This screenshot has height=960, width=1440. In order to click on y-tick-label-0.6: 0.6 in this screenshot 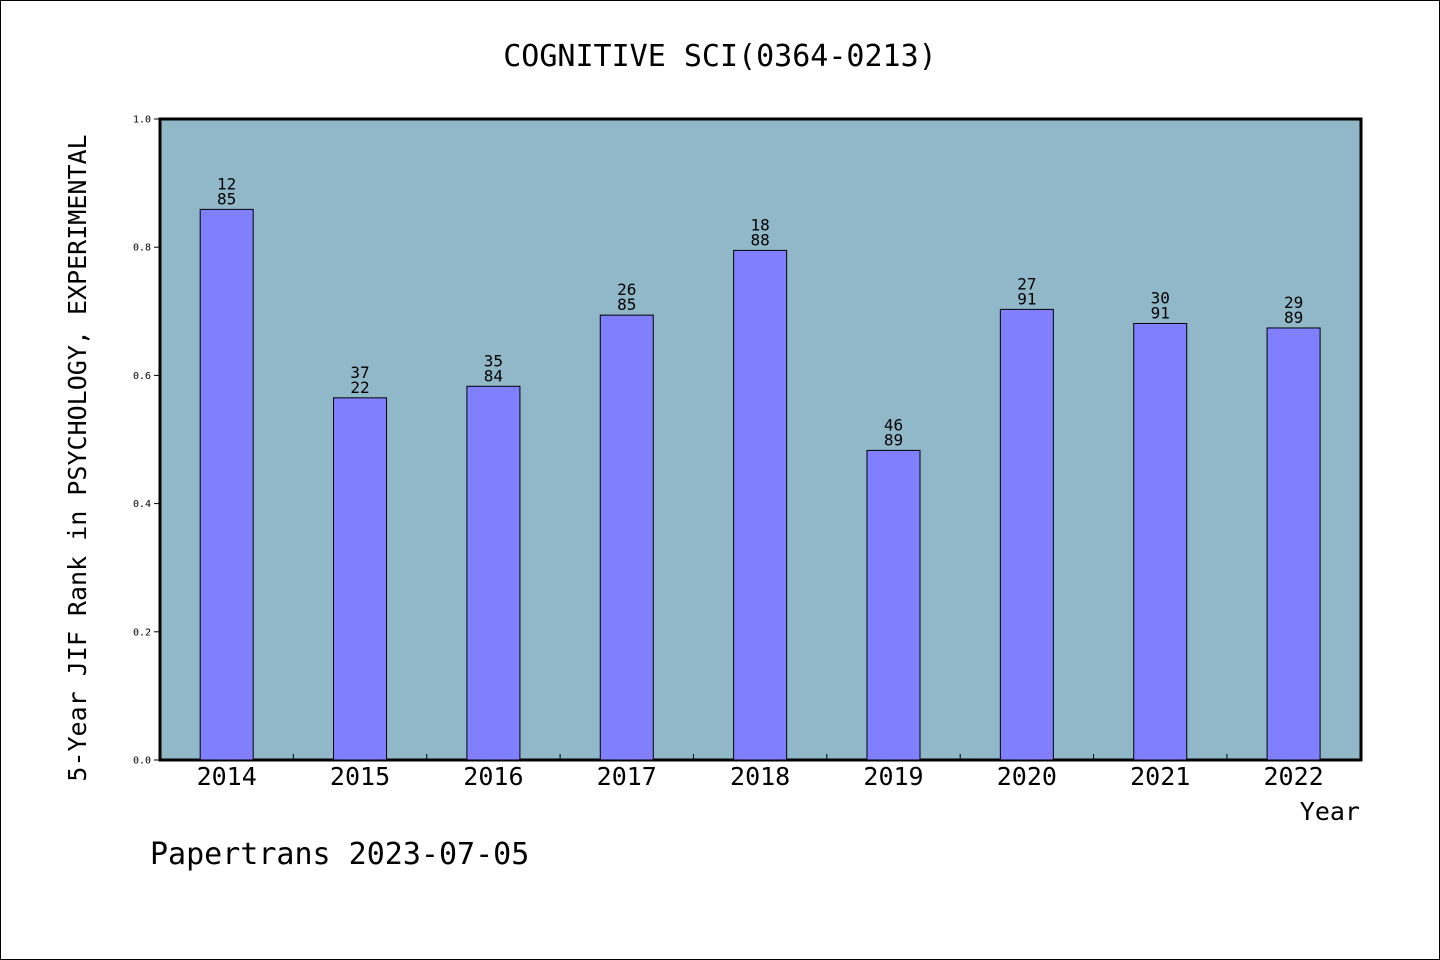, I will do `click(142, 376)`.